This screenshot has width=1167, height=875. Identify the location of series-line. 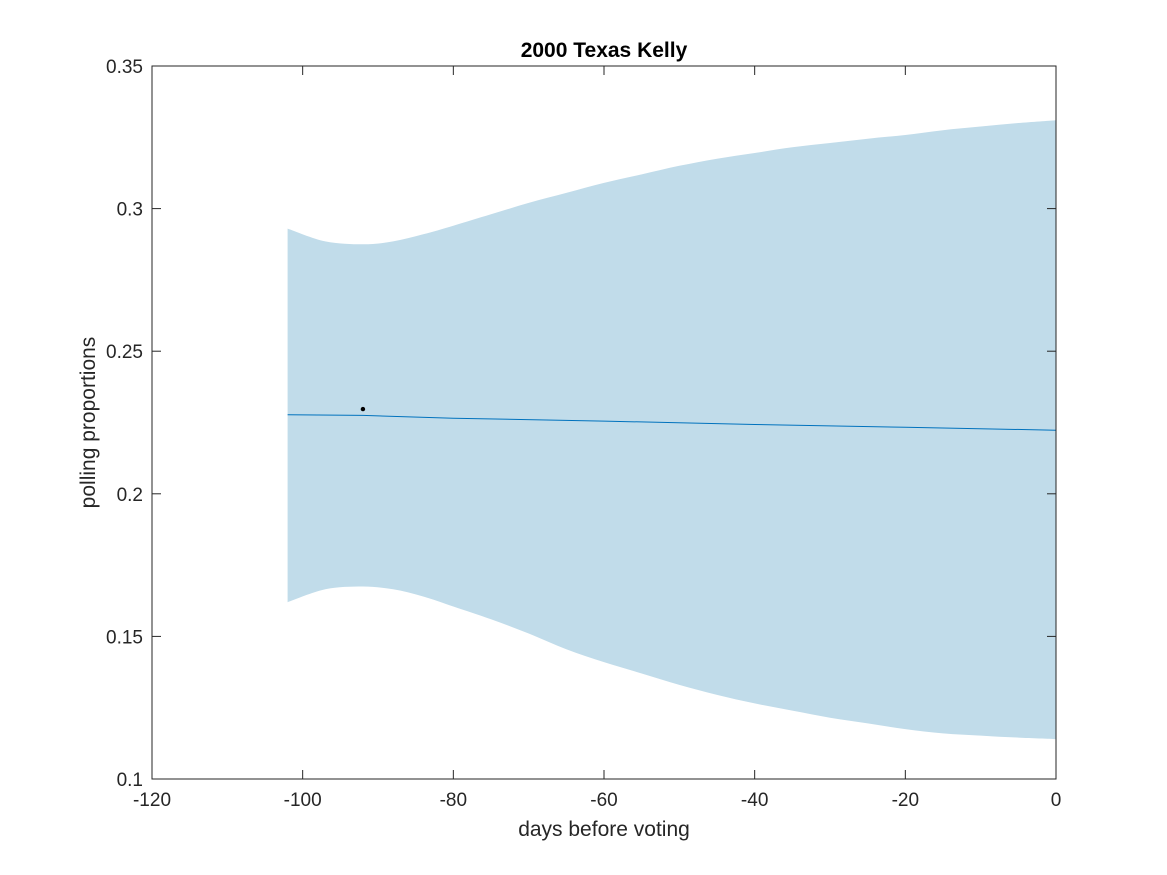
(672, 422).